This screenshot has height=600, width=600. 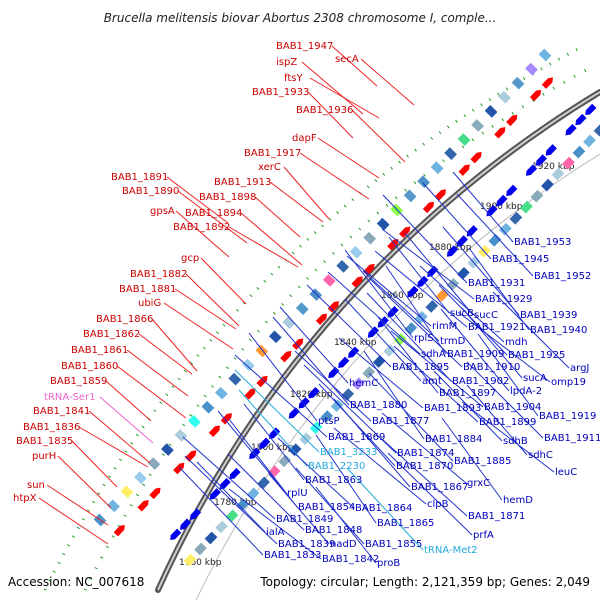 I want to click on gene-label: BAB1_1931, so click(x=496, y=283).